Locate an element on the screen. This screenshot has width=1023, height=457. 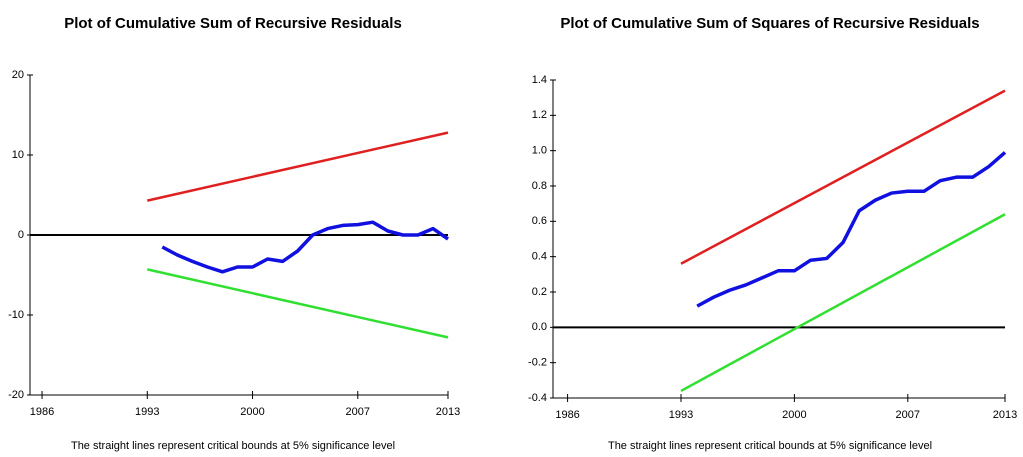
y-tick-label: 0.4 is located at coordinates (539, 257).